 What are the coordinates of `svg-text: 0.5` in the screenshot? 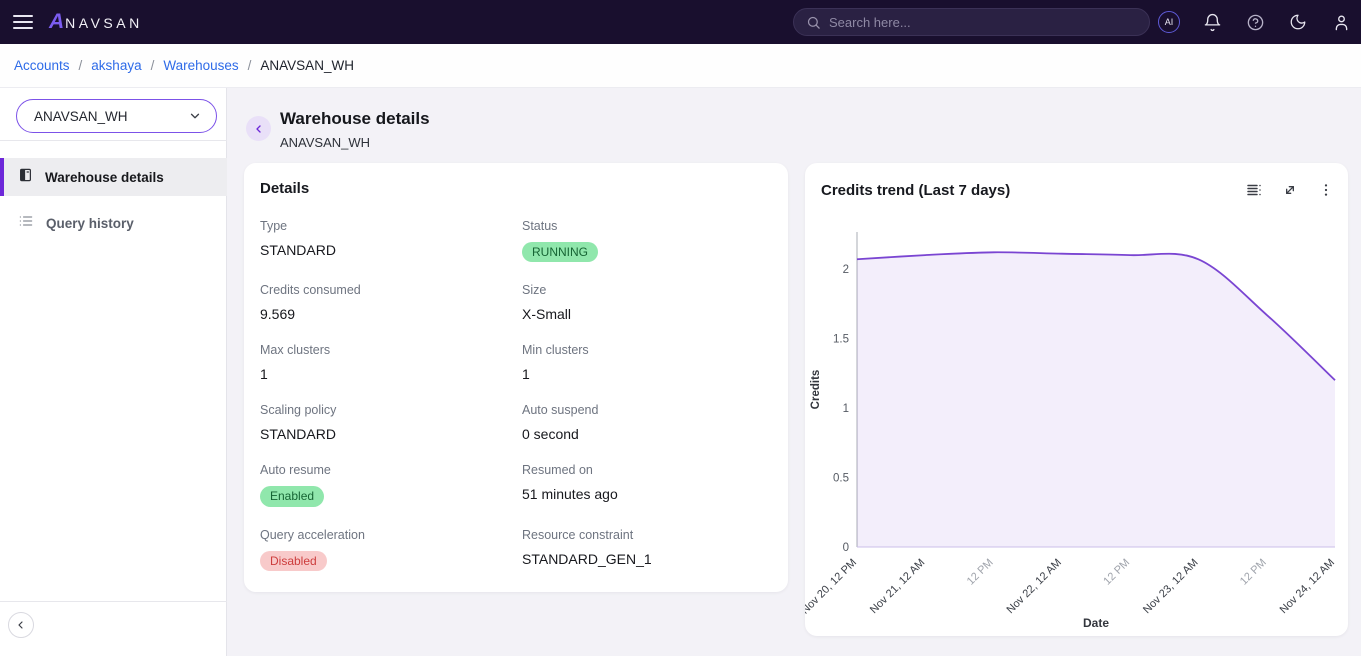 It's located at (841, 479).